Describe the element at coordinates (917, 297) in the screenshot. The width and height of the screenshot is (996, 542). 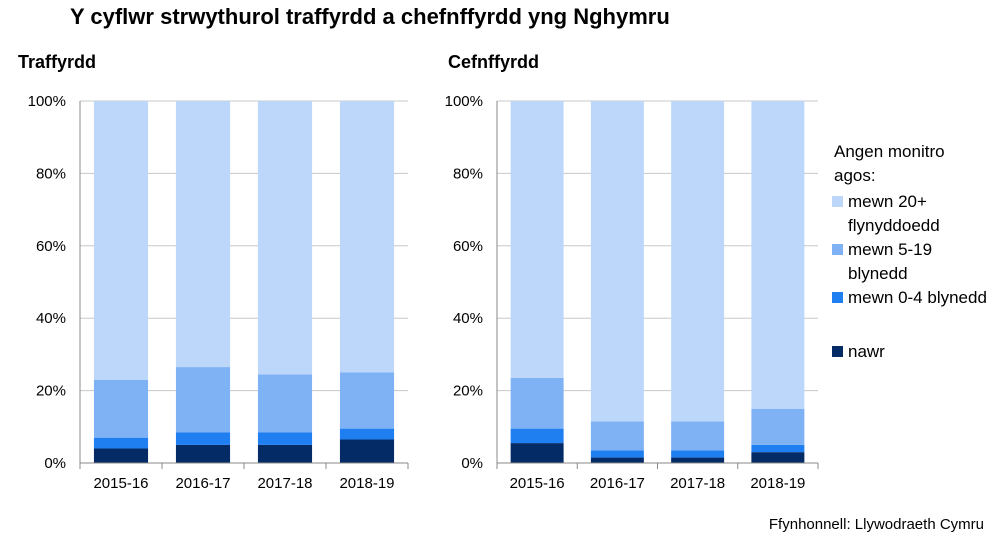
I see `legend-label: mewn 0-4 blynedd` at that location.